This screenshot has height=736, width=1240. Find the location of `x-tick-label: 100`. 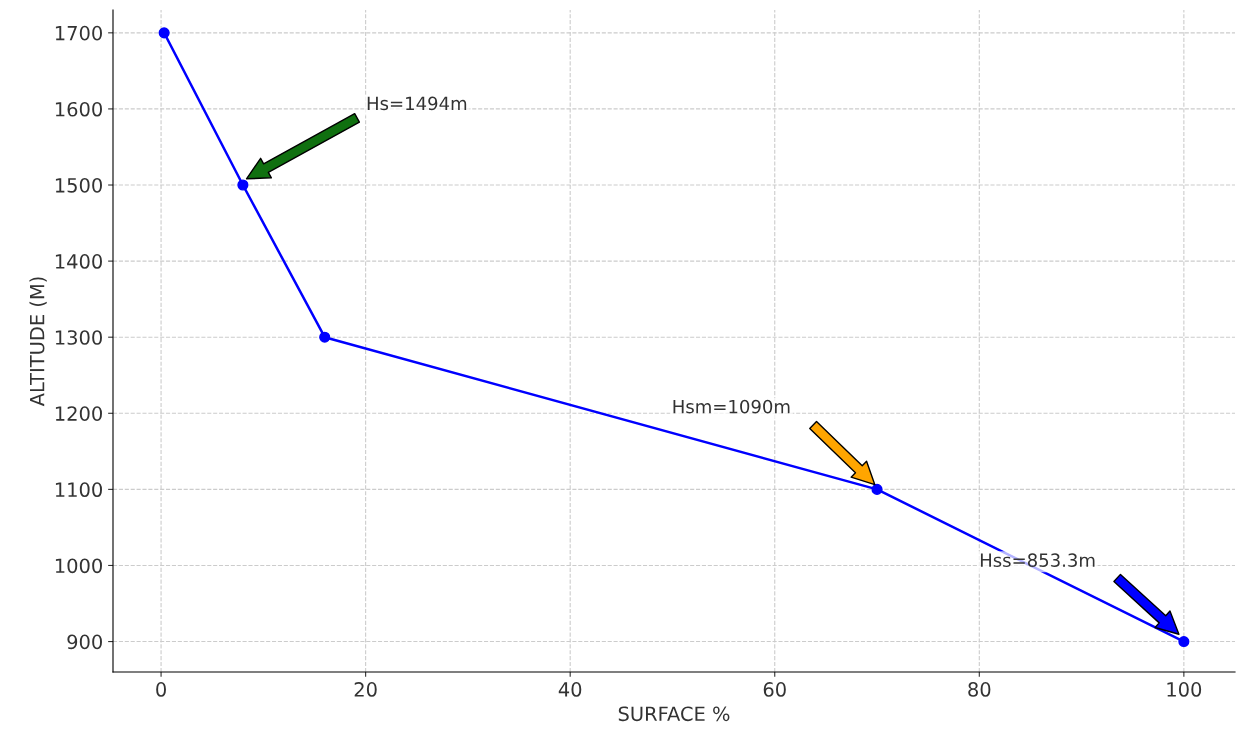

x-tick-label: 100 is located at coordinates (1184, 689).